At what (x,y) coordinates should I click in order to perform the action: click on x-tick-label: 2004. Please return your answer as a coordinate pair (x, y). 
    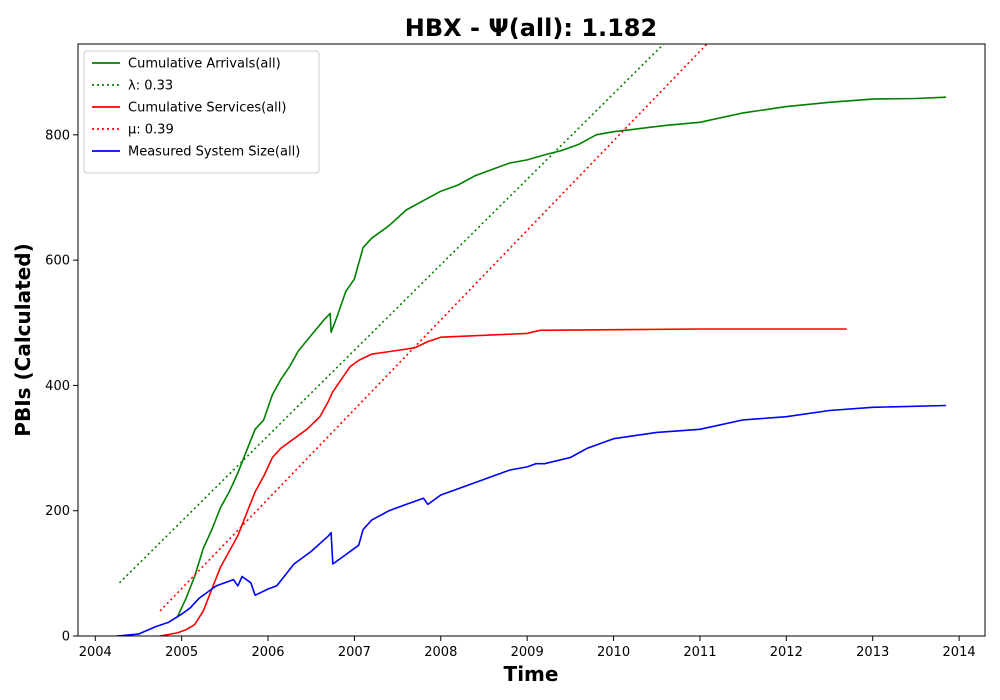
    Looking at the image, I should click on (95, 652).